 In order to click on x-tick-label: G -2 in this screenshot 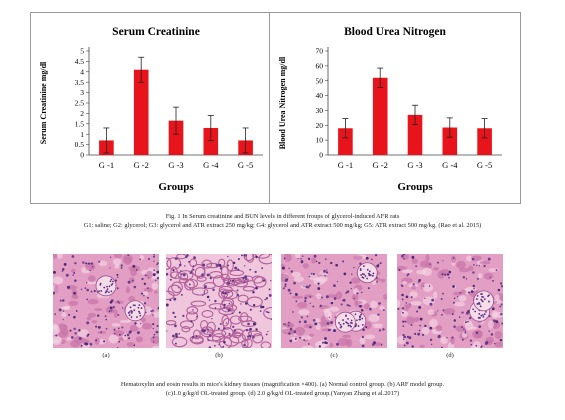, I will do `click(380, 165)`.